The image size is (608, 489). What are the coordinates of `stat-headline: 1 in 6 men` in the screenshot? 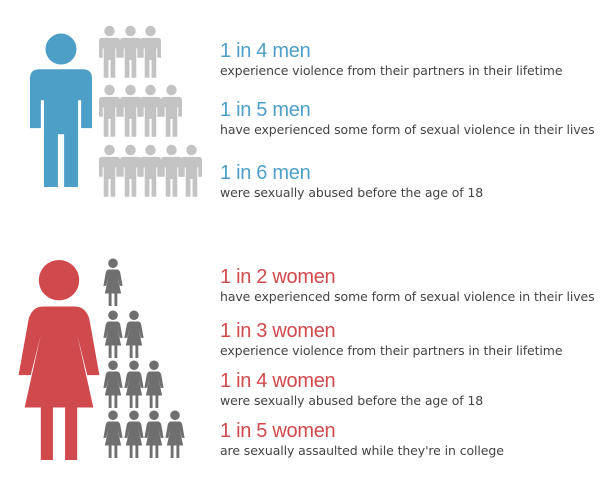 It's located at (265, 173).